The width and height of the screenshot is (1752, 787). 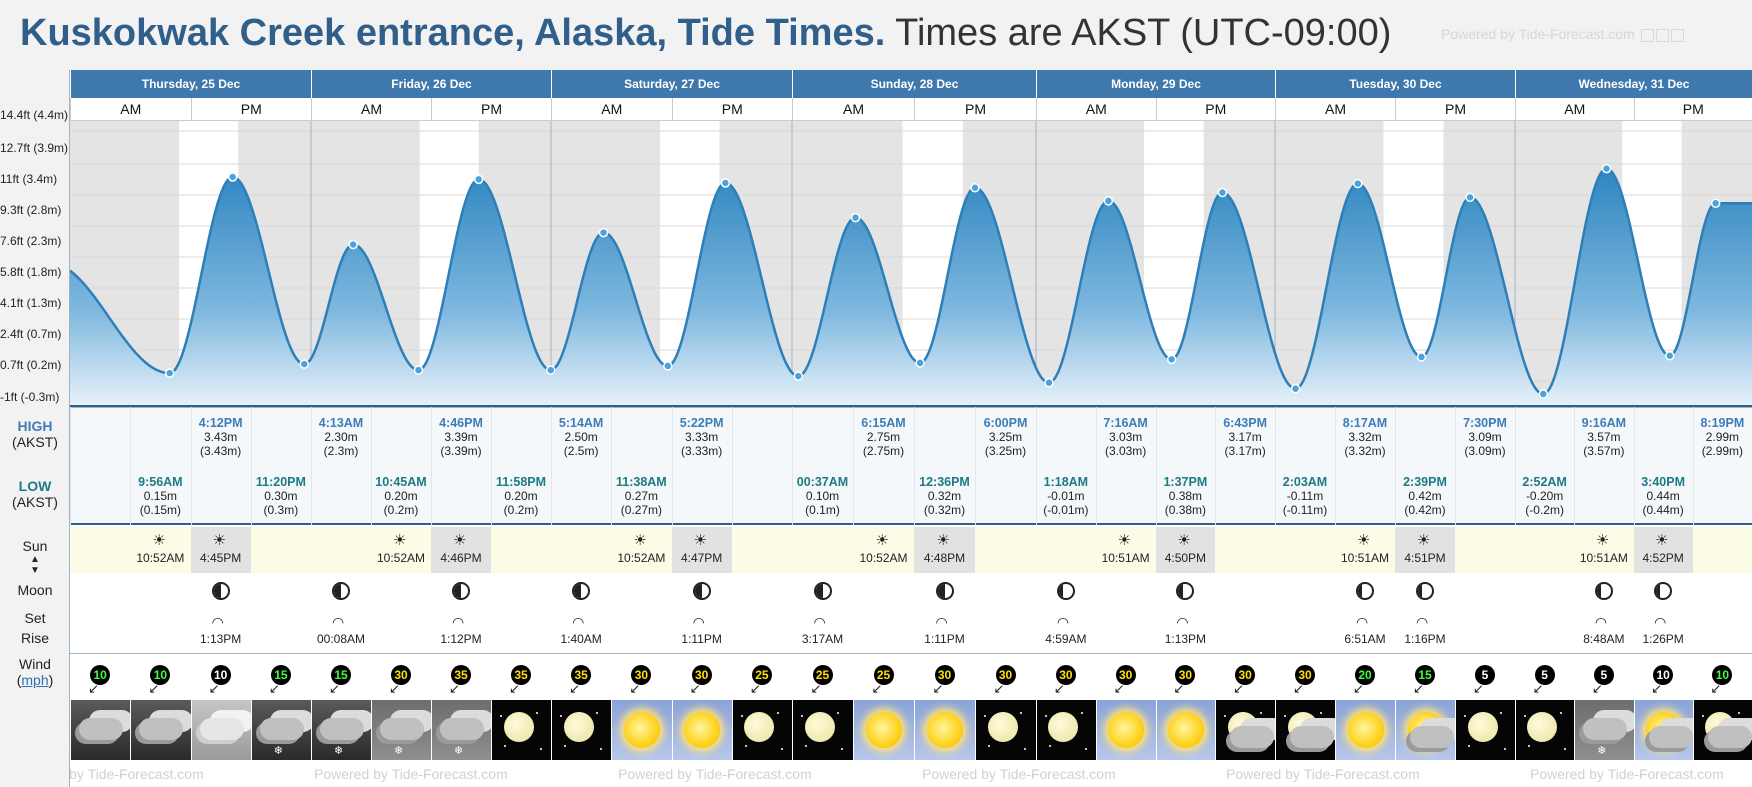 I want to click on high-tide-cell: 6:15AM 2.75m (2.75m), so click(x=883, y=437).